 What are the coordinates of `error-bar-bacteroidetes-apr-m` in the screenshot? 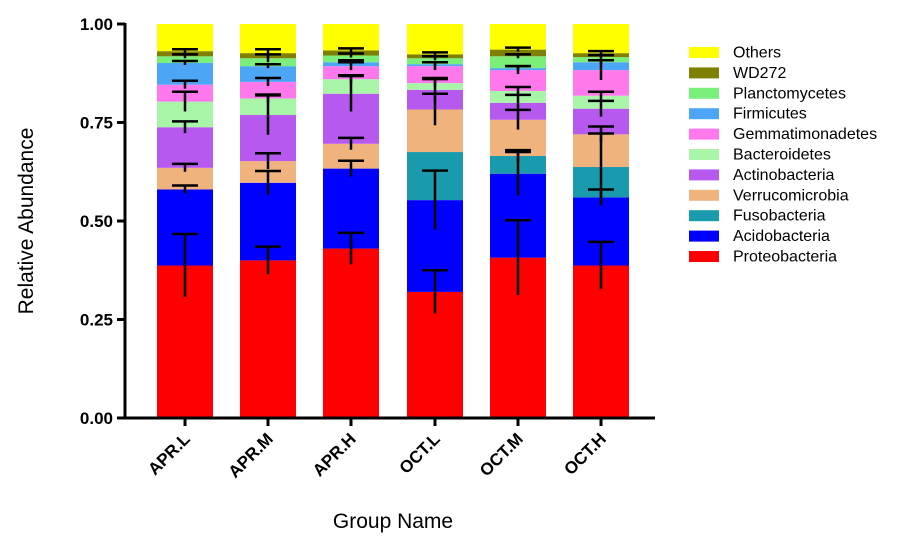 It's located at (268, 98).